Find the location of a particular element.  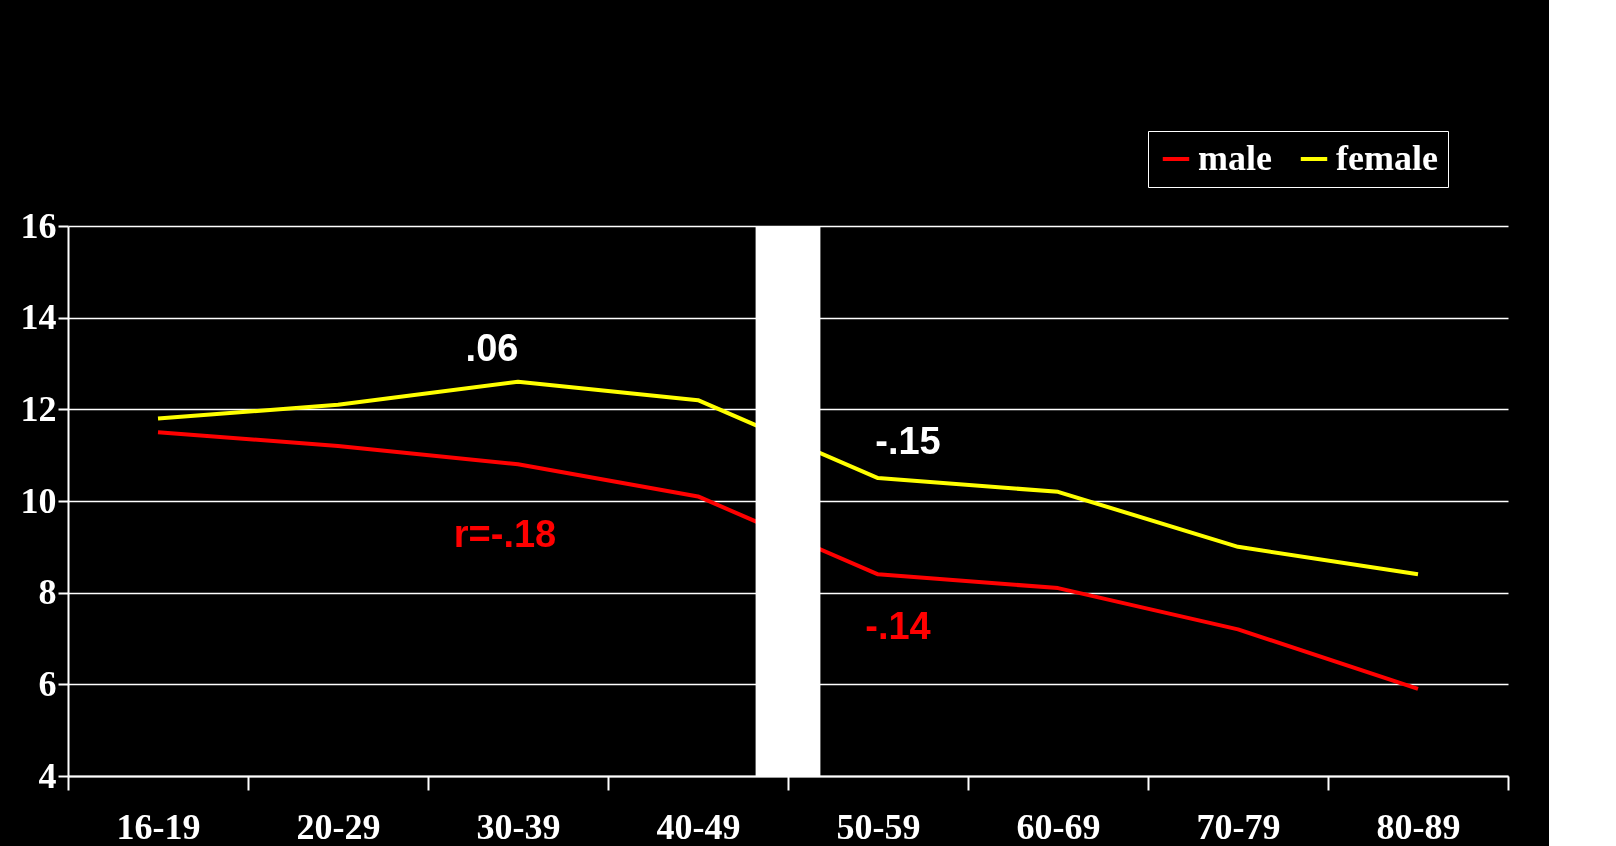

annotation: .06 is located at coordinates (492, 348).